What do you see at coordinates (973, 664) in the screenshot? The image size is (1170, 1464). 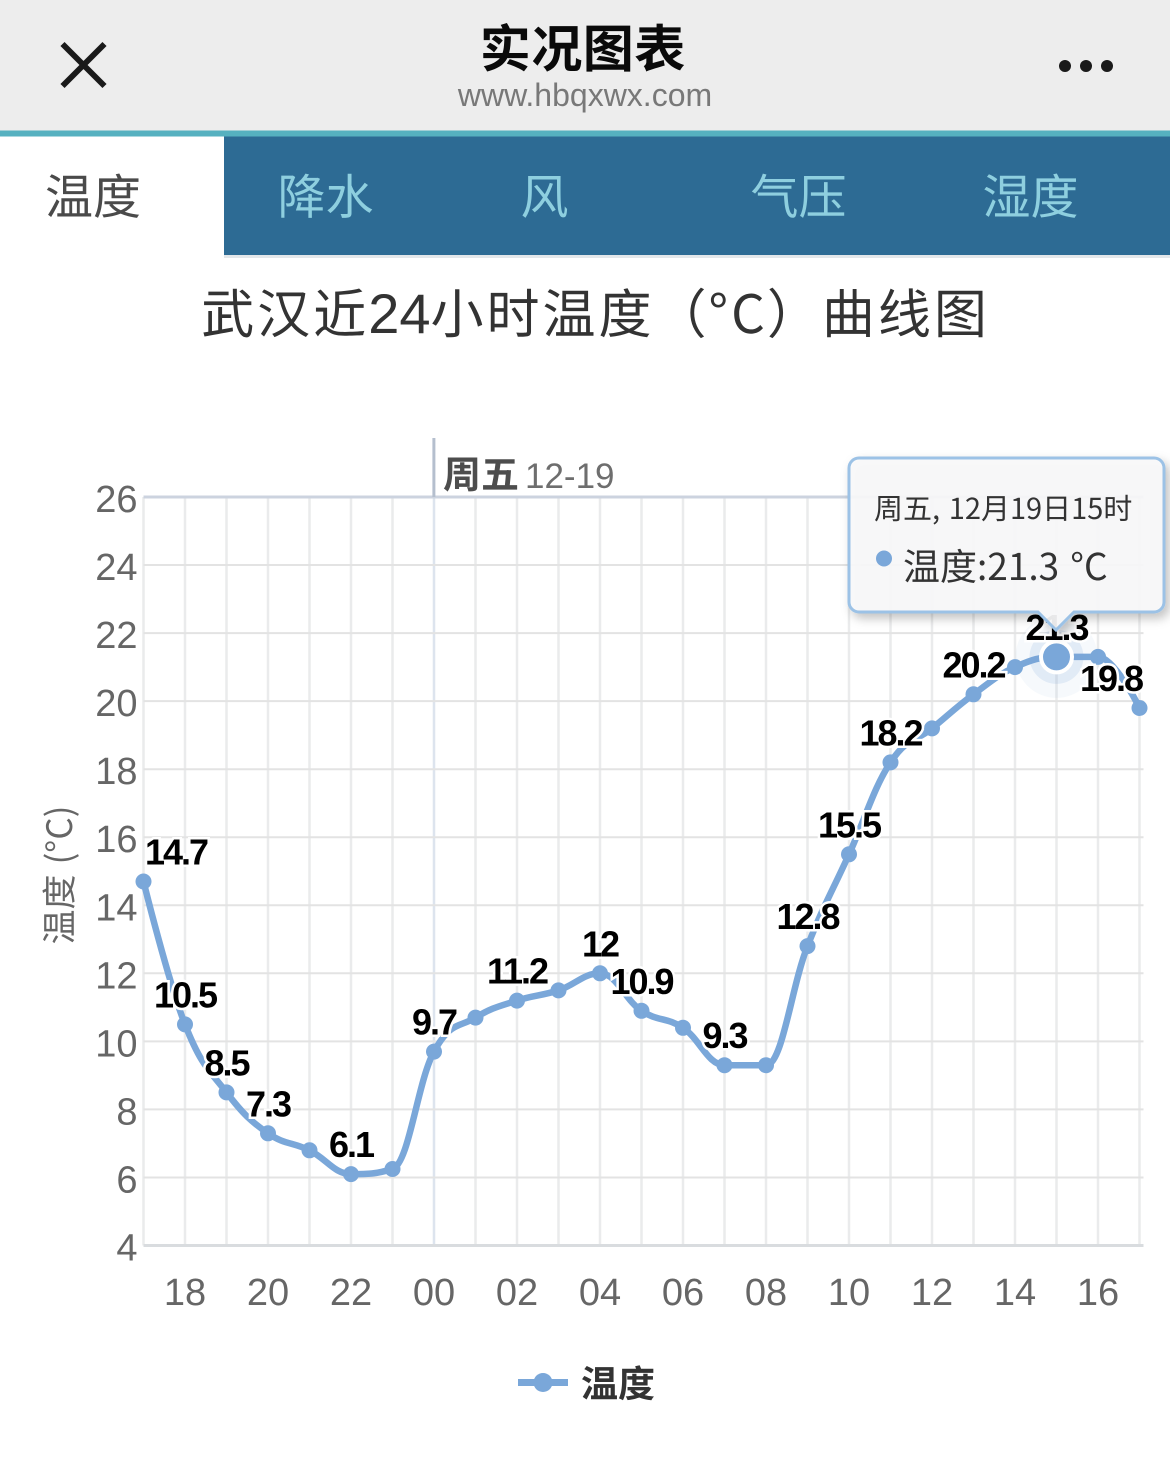 I see `svg-text: 20.2` at bounding box center [973, 664].